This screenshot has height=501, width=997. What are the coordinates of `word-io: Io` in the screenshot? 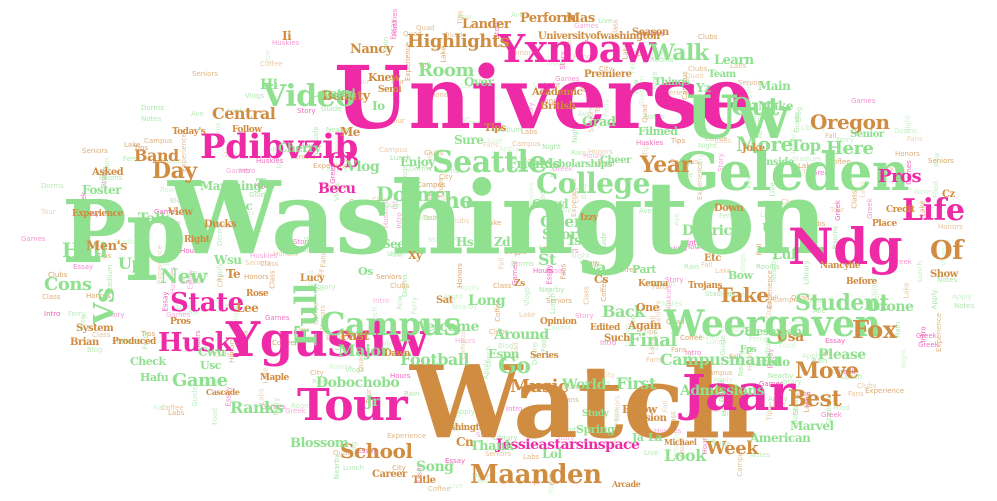 It's located at (378, 106).